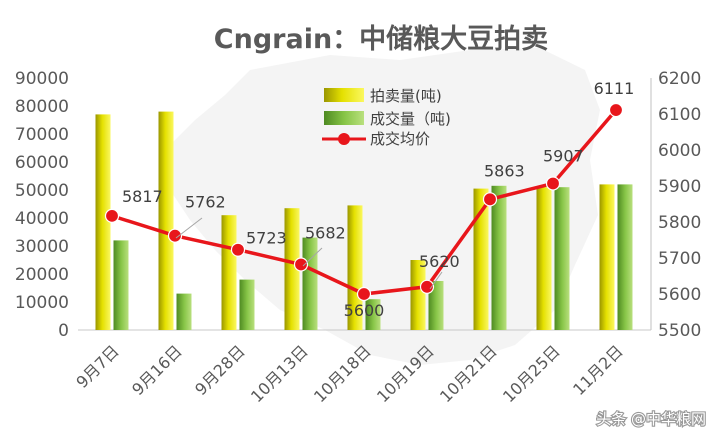 This screenshot has width=722, height=438. I want to click on y-left-tick-label: 80000, so click(42, 107).